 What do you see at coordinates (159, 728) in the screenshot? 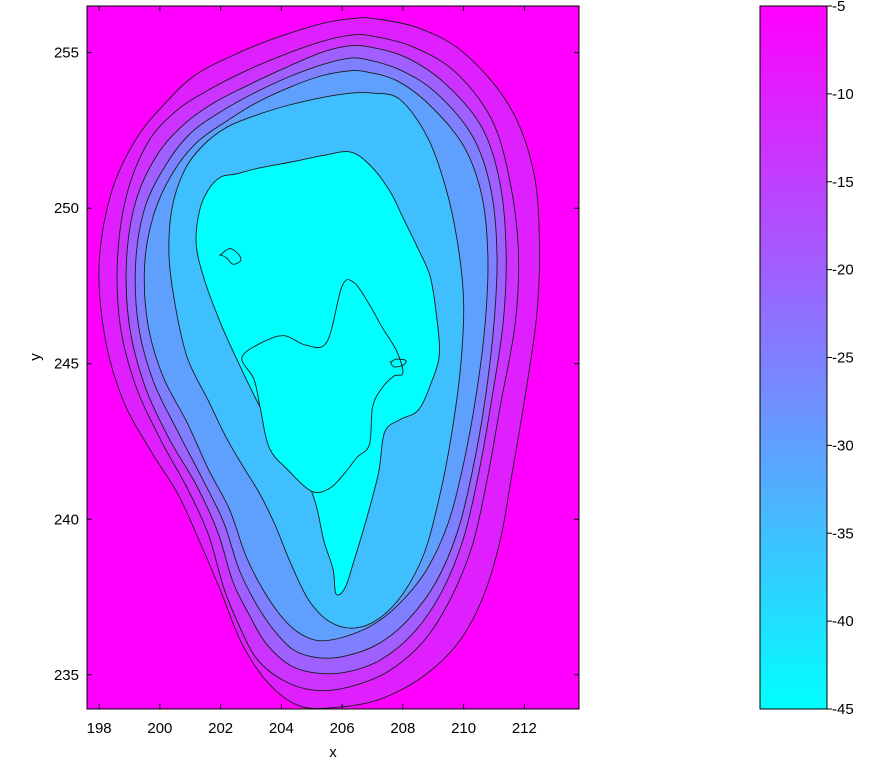
I see `x-tick-label: 200` at bounding box center [159, 728].